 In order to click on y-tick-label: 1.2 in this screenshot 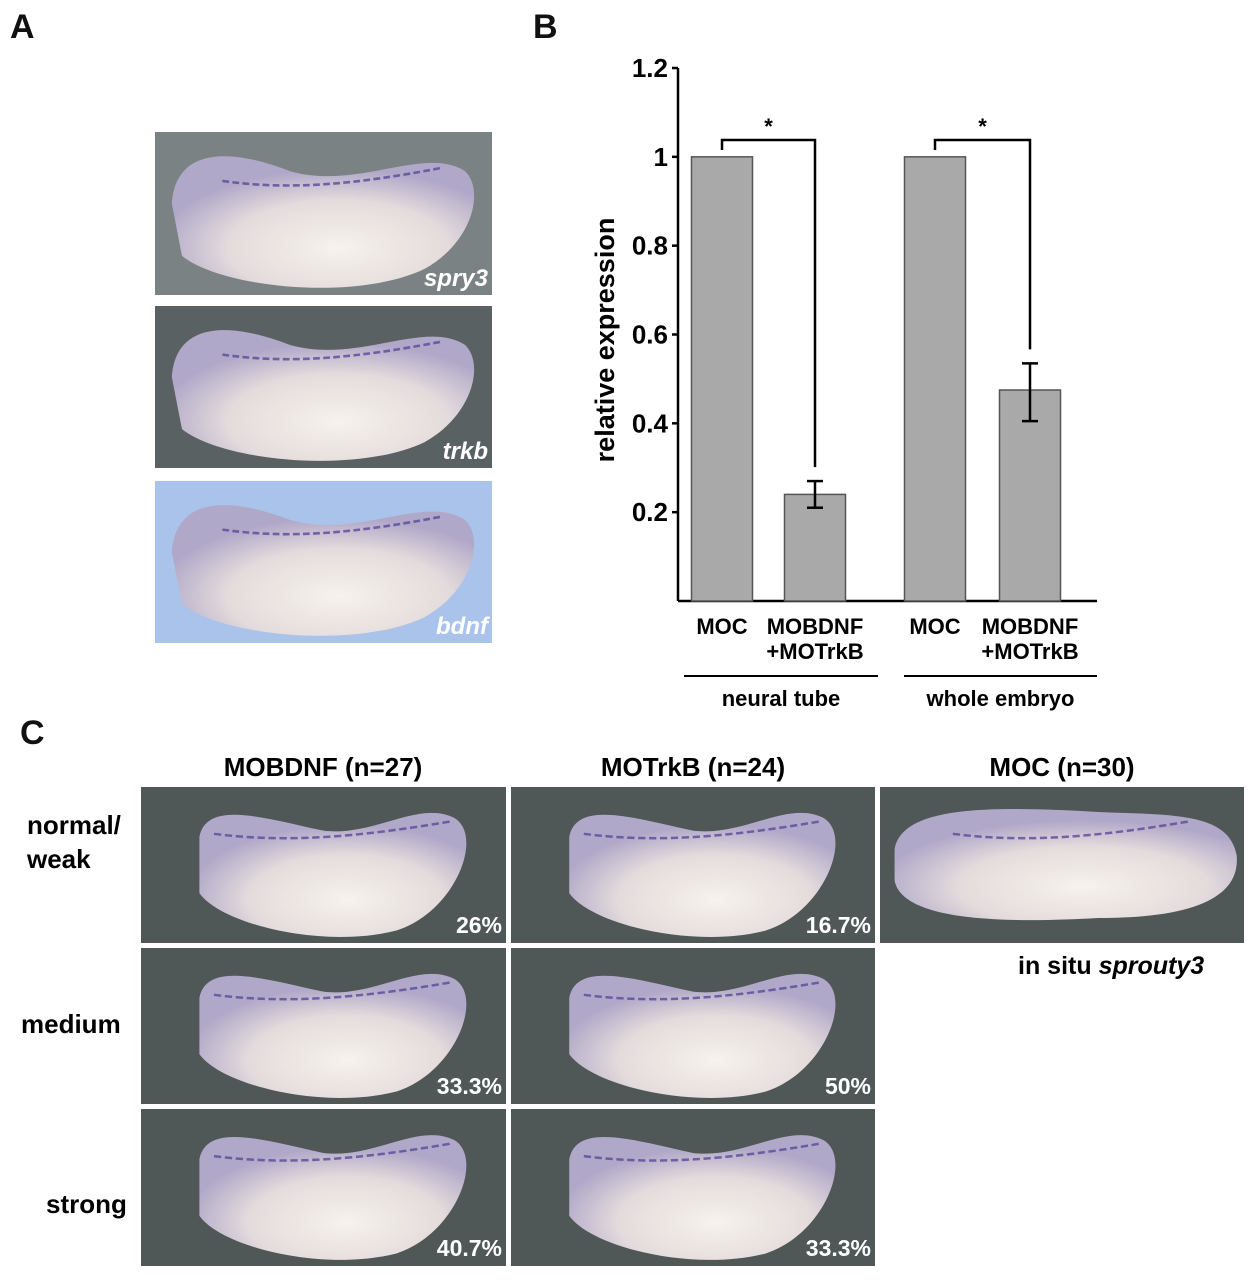, I will do `click(650, 68)`.